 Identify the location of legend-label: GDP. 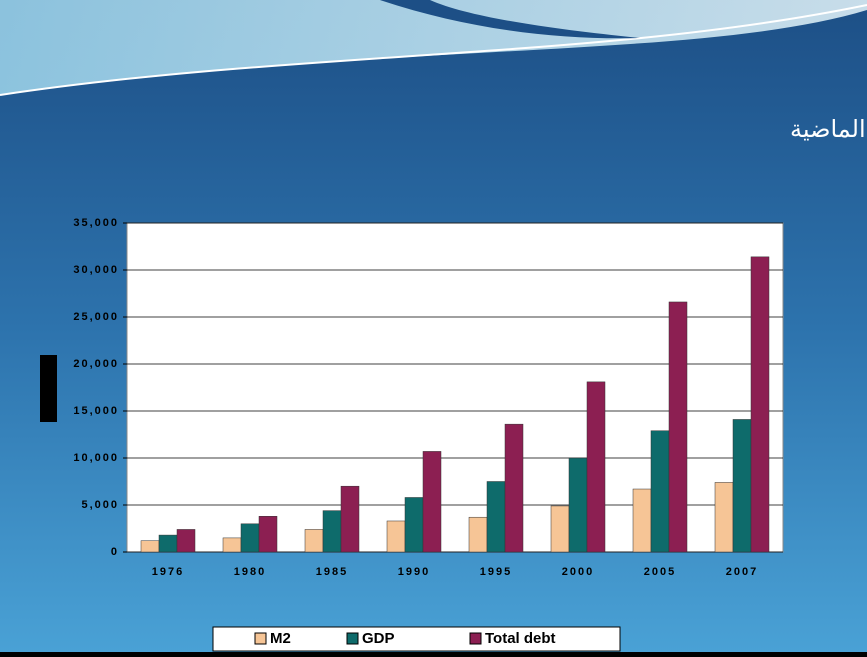
(378, 638).